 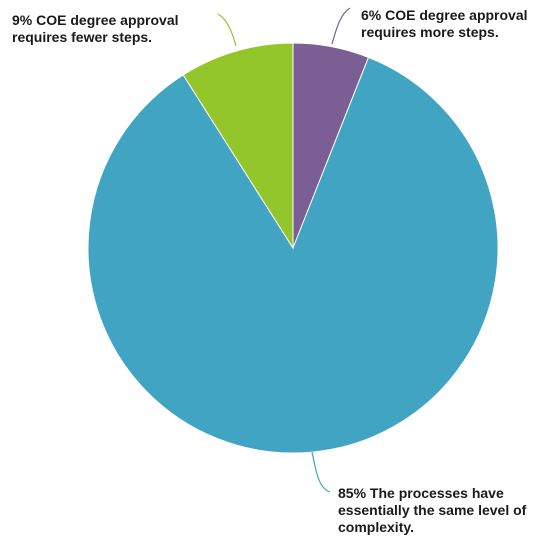 I want to click on leader-more-steps, so click(x=341, y=26).